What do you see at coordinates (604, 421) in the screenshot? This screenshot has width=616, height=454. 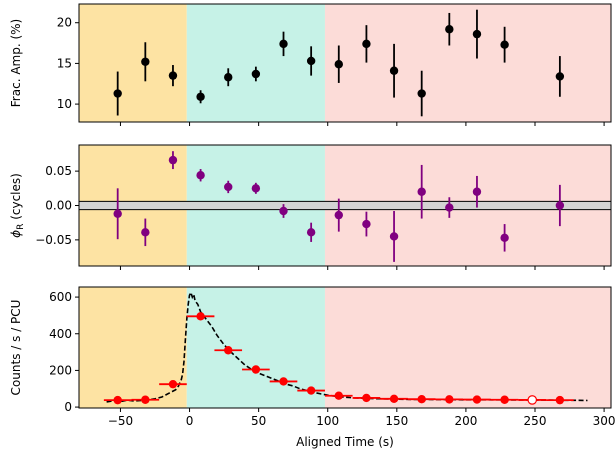 I see `x-tick-label: 300` at bounding box center [604, 421].